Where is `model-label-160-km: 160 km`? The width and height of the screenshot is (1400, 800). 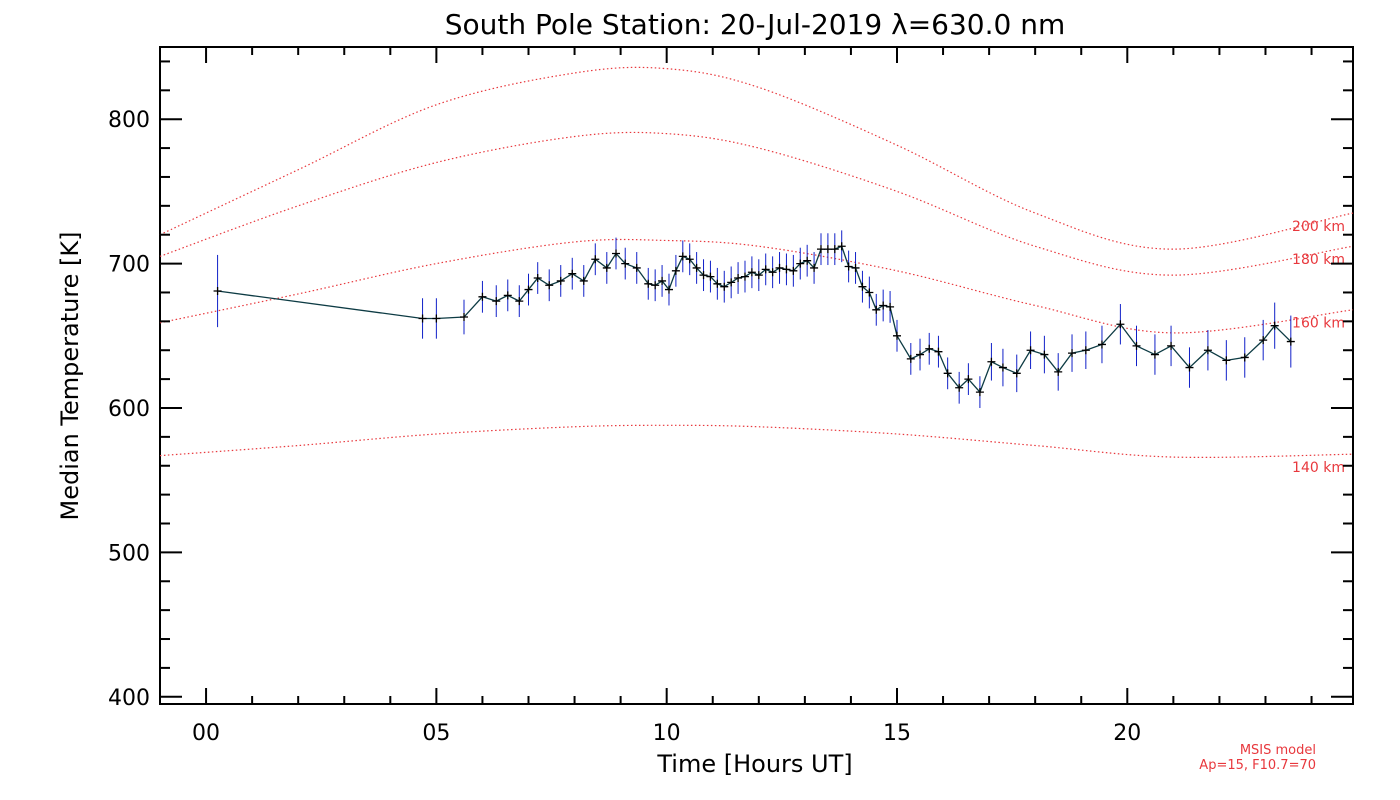 model-label-160-km: 160 km is located at coordinates (1318, 324).